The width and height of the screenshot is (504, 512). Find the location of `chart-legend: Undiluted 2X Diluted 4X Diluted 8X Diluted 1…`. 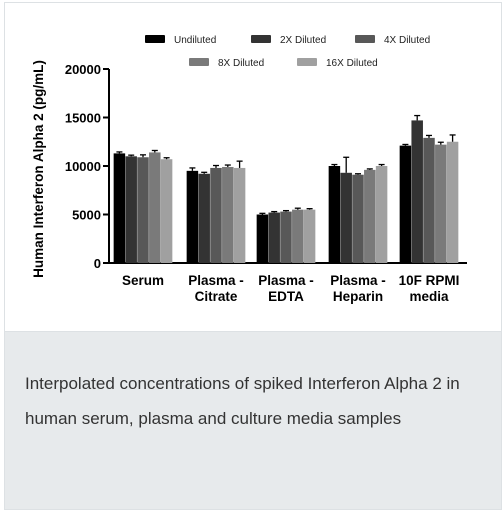

chart-legend: Undiluted 2X Diluted 4X Diluted 8X Diluted 1… is located at coordinates (287, 52).